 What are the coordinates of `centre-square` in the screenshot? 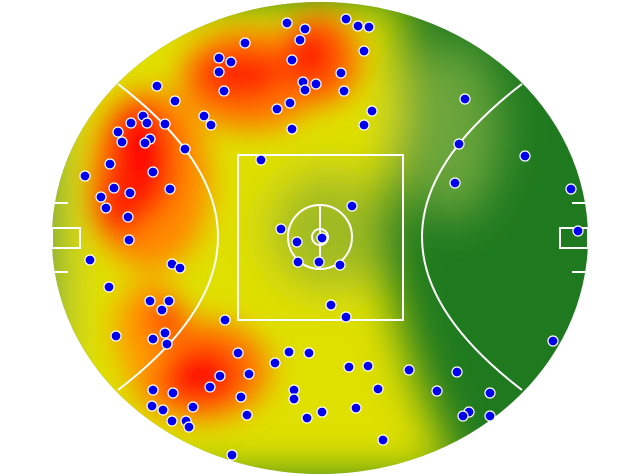 It's located at (320, 237).